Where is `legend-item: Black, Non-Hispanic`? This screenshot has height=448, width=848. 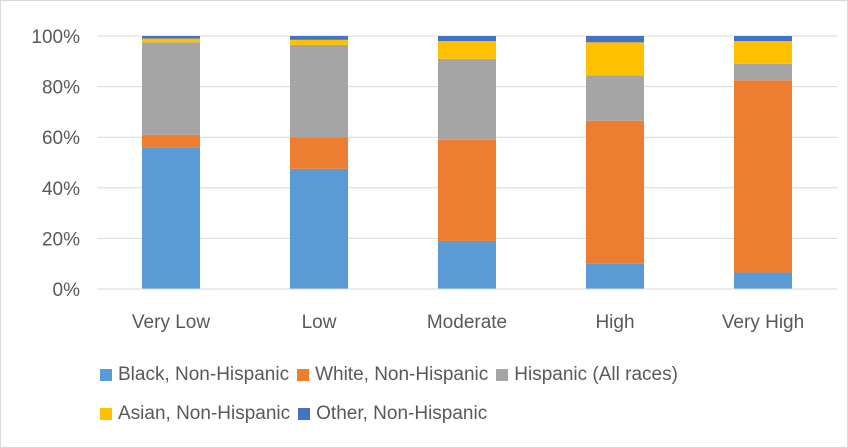
legend-item: Black, Non-Hispanic is located at coordinates (194, 375).